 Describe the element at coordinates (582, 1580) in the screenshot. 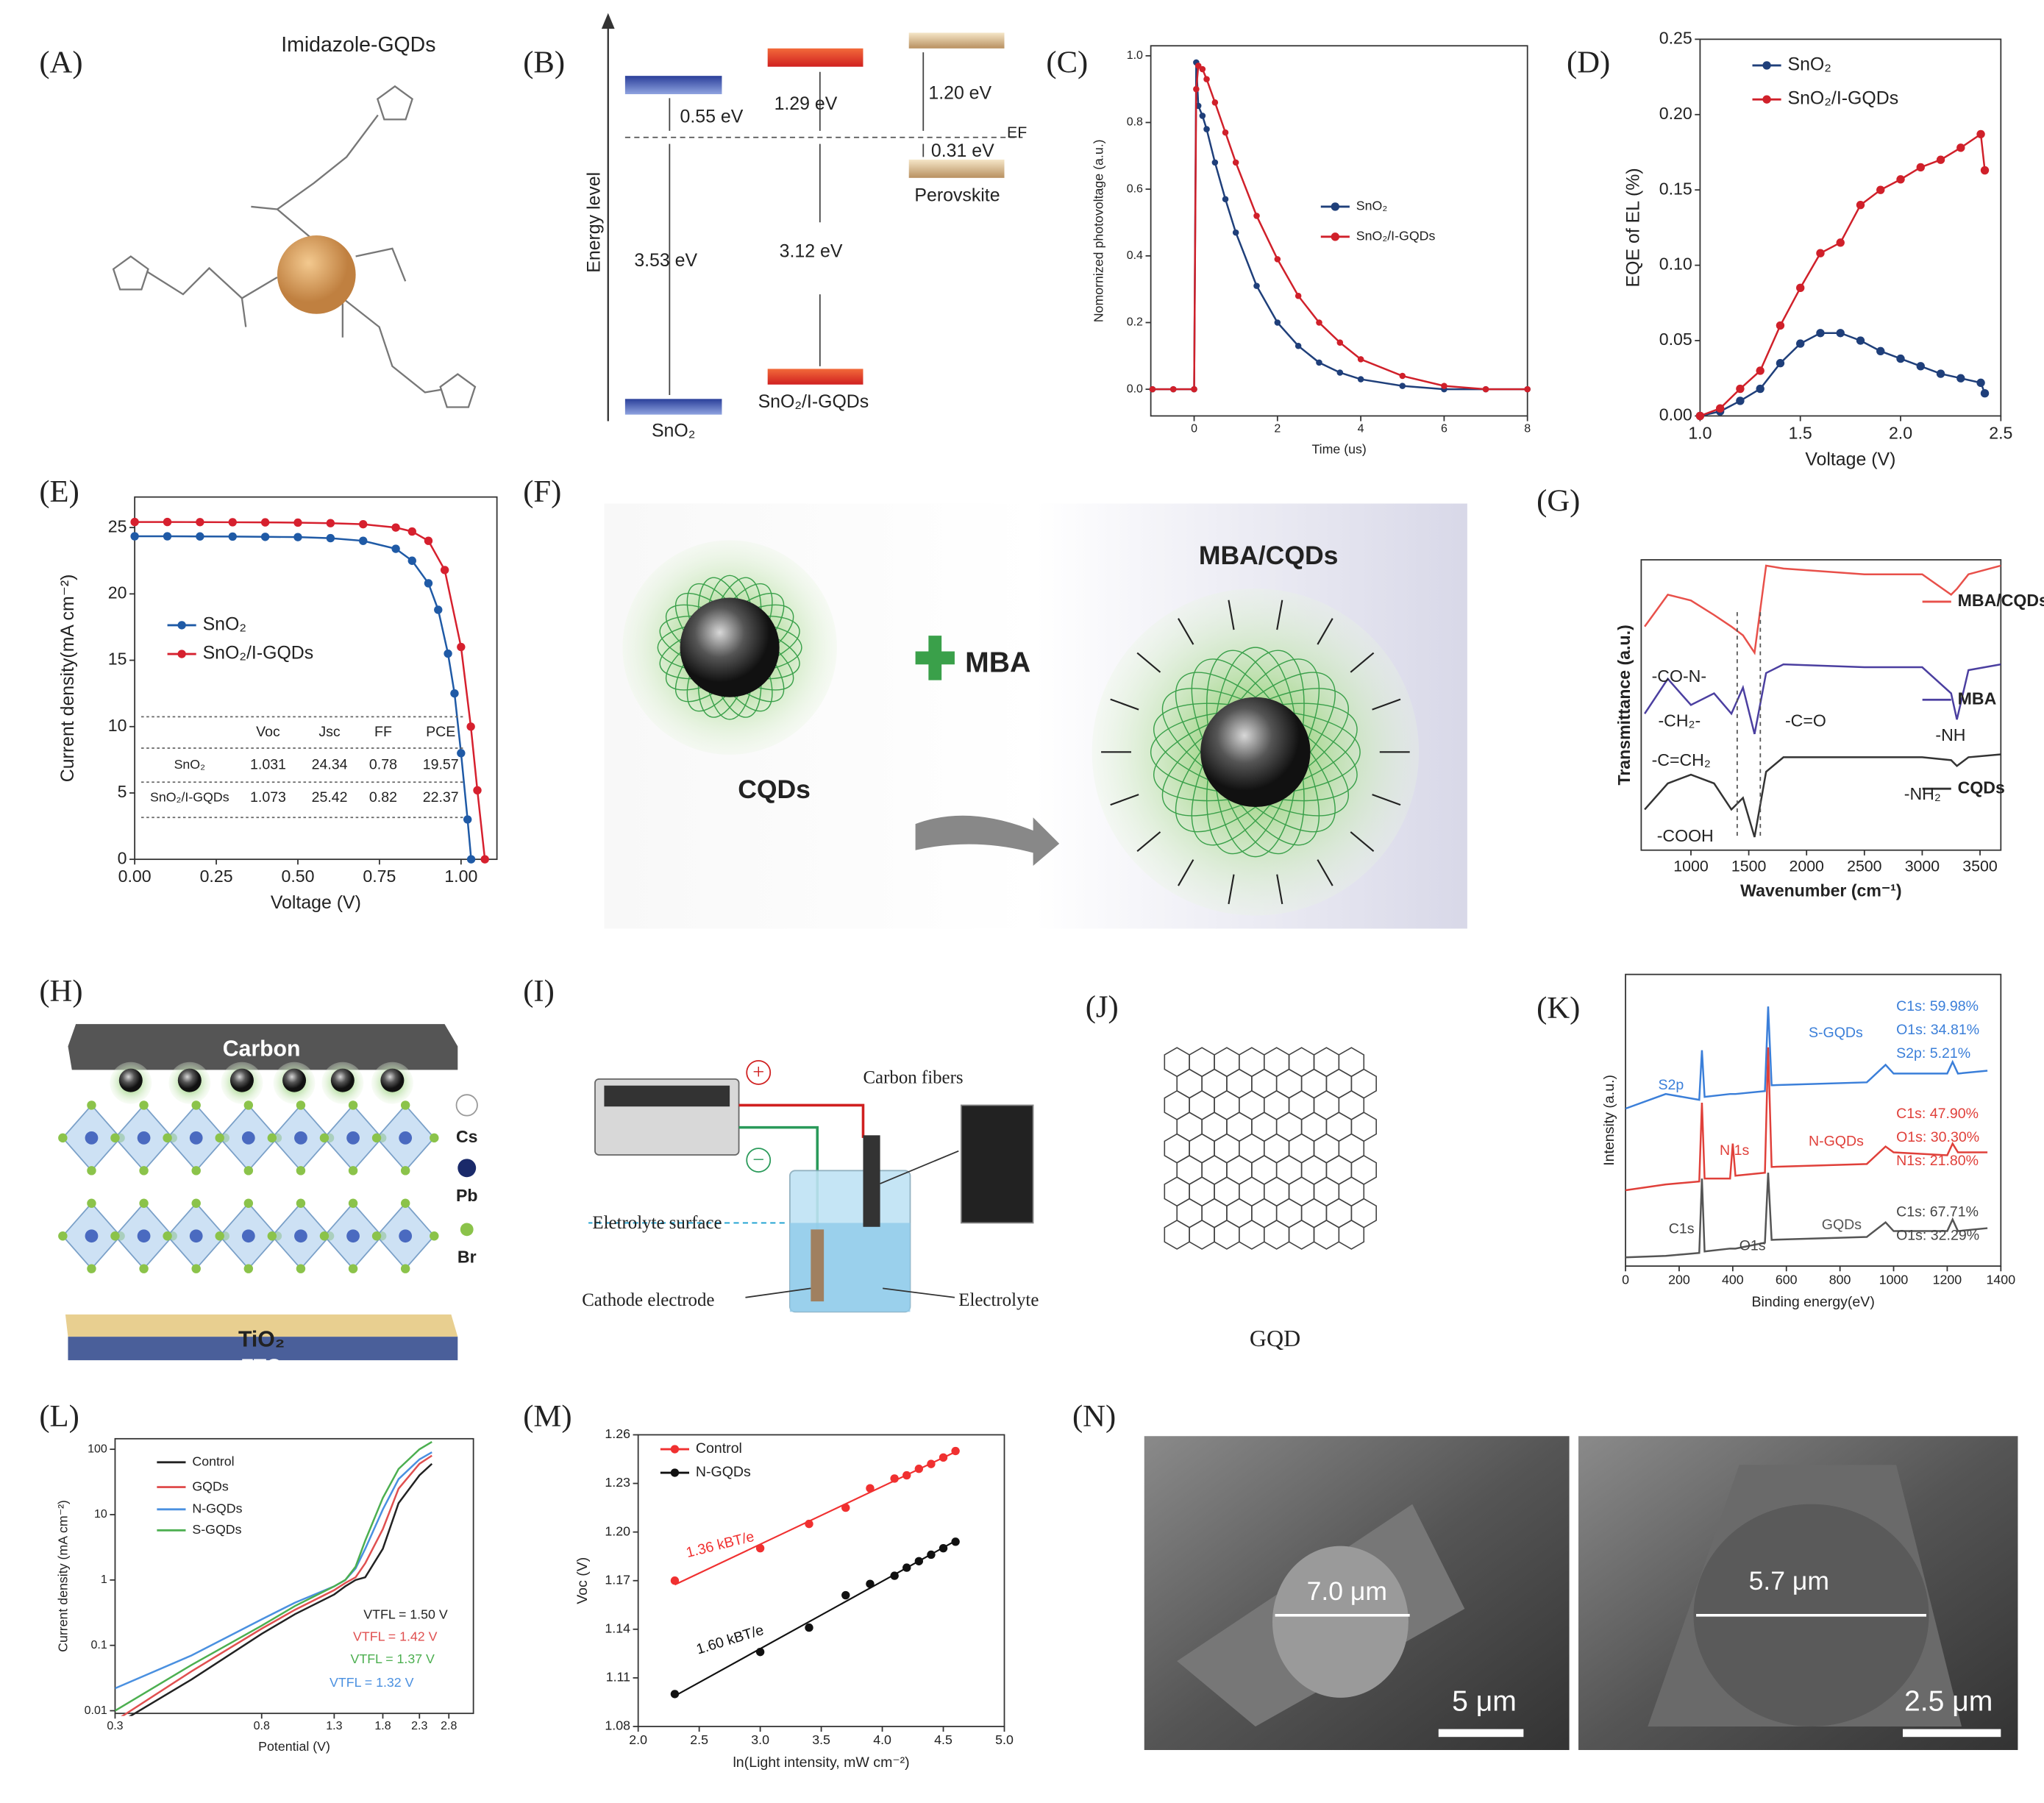

I see `y-axis-label: Voc (V)` at that location.